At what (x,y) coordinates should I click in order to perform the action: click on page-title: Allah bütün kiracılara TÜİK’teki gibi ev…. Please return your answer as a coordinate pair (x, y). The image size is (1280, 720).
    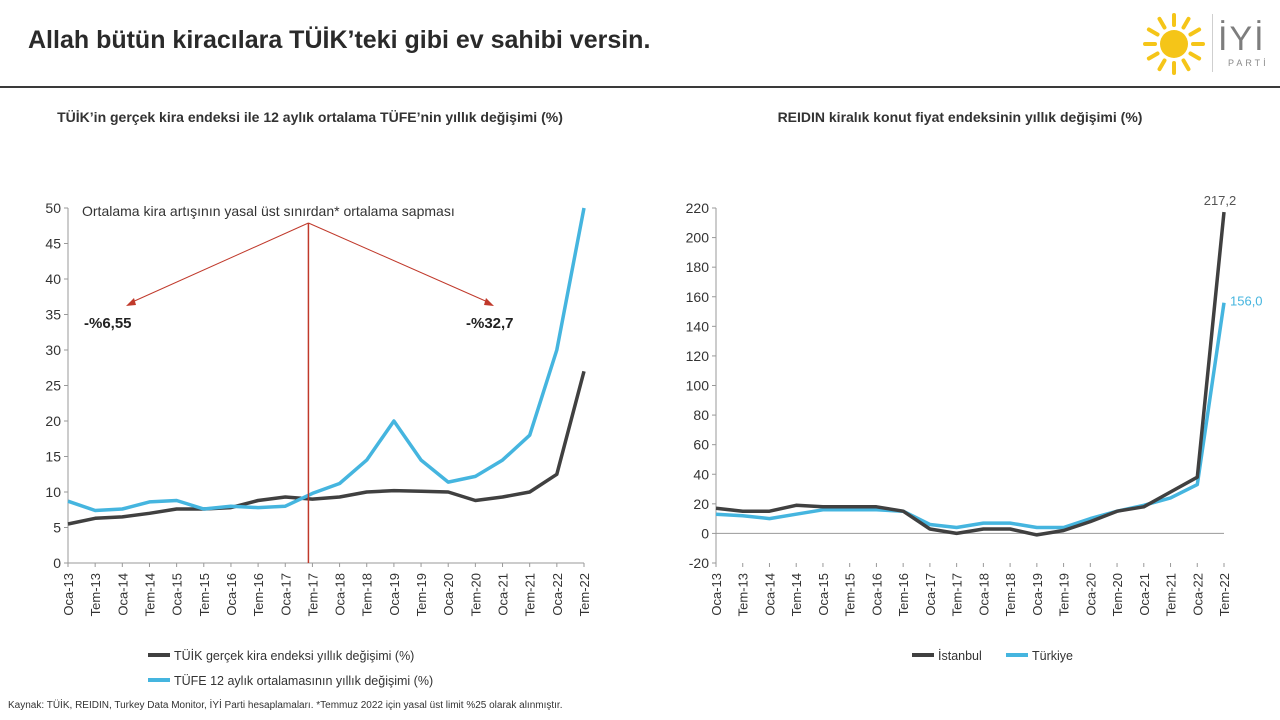
    Looking at the image, I should click on (339, 40).